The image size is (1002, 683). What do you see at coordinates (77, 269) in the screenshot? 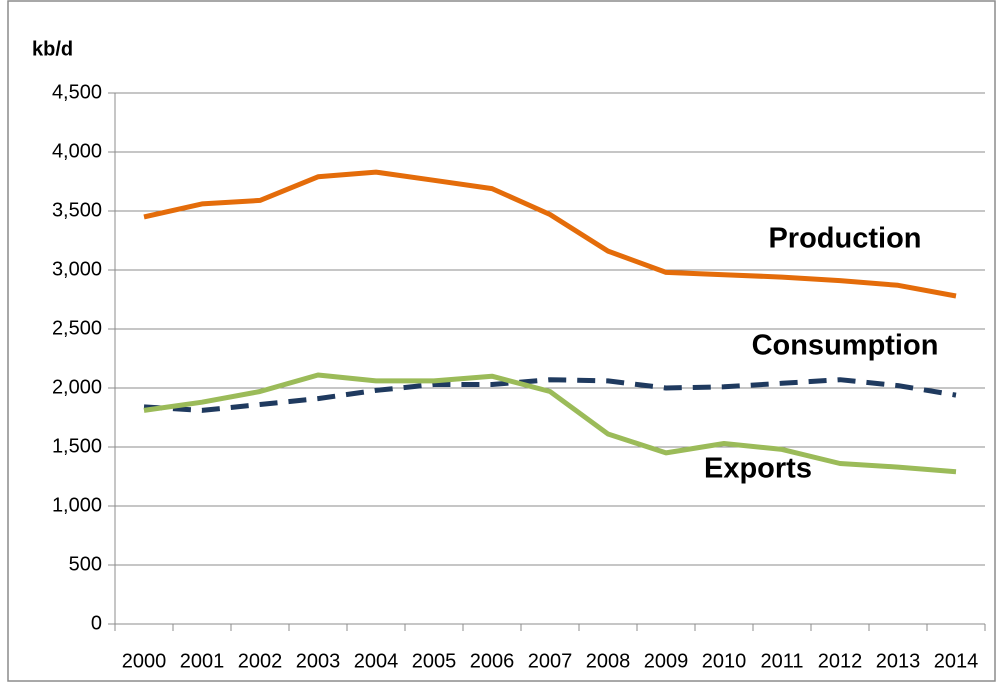
I see `y-tick-label: 3,000` at bounding box center [77, 269].